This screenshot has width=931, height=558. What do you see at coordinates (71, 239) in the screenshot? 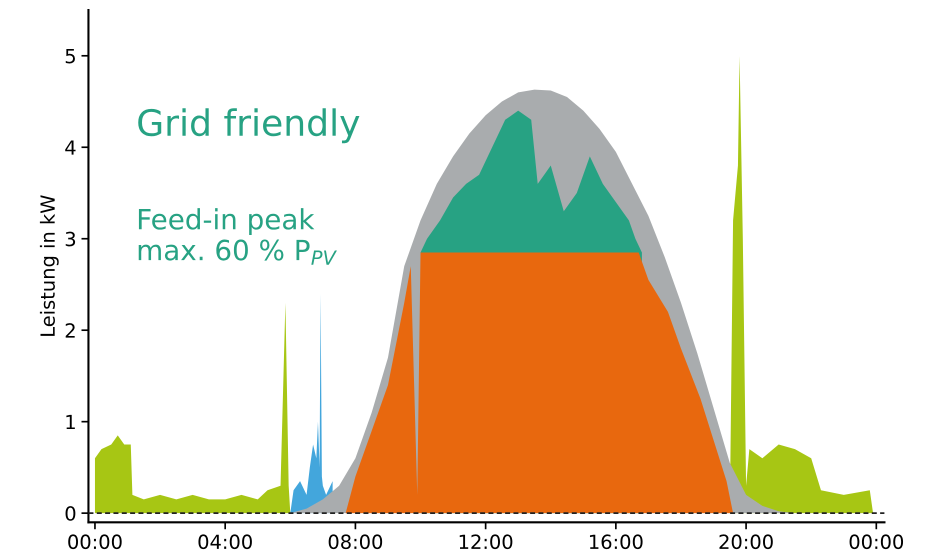
I see `y-tick-label: 3` at bounding box center [71, 239].